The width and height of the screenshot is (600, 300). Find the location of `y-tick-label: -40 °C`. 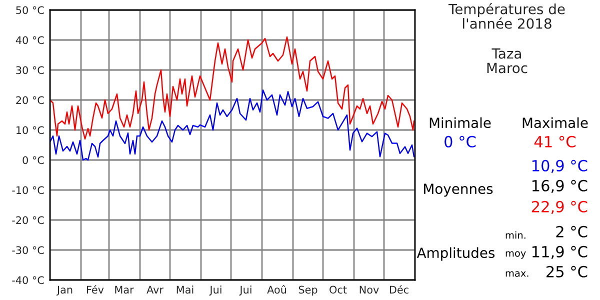

y-tick-label: -40 °C is located at coordinates (28, 280).